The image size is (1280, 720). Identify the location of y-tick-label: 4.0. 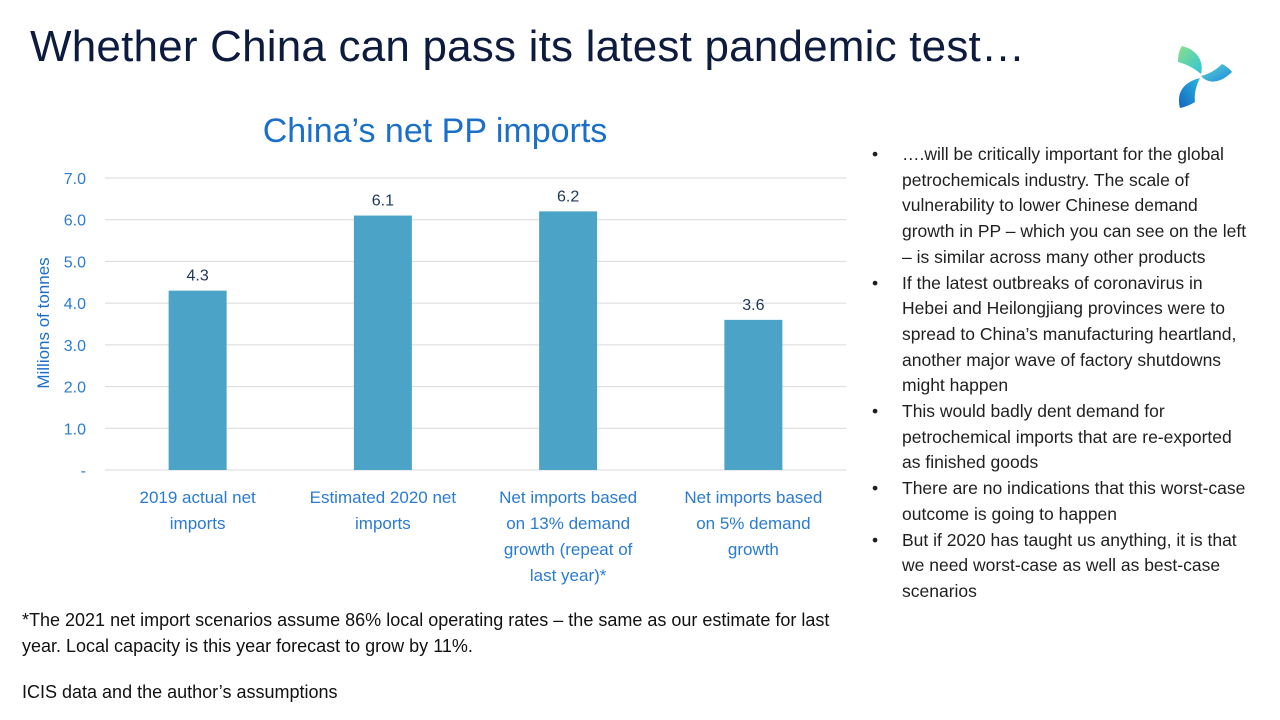
(75, 304).